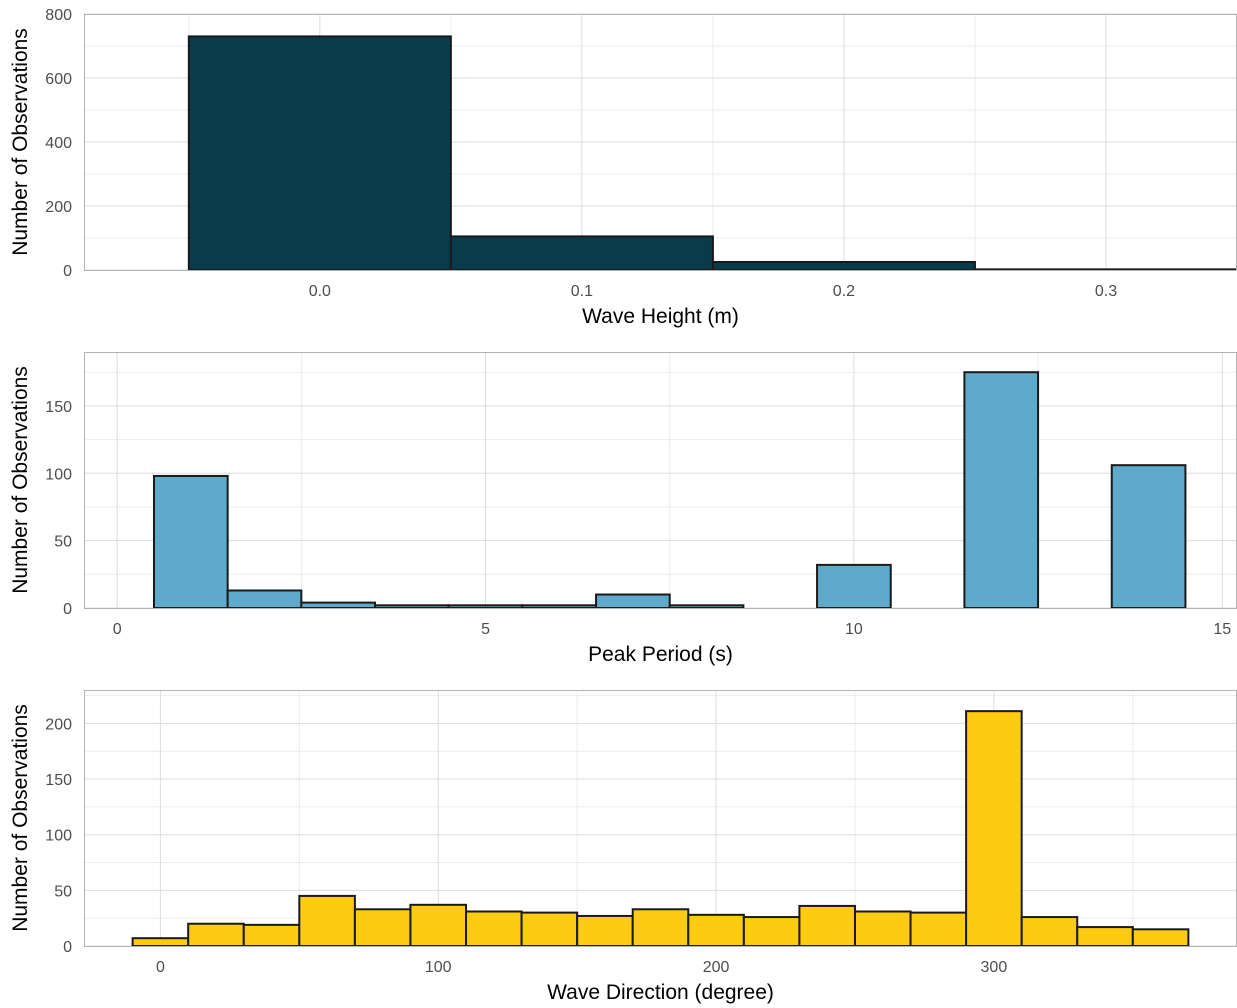 This screenshot has width=1237, height=1008. What do you see at coordinates (854, 629) in the screenshot?
I see `x-tick-label-peak-period: 10` at bounding box center [854, 629].